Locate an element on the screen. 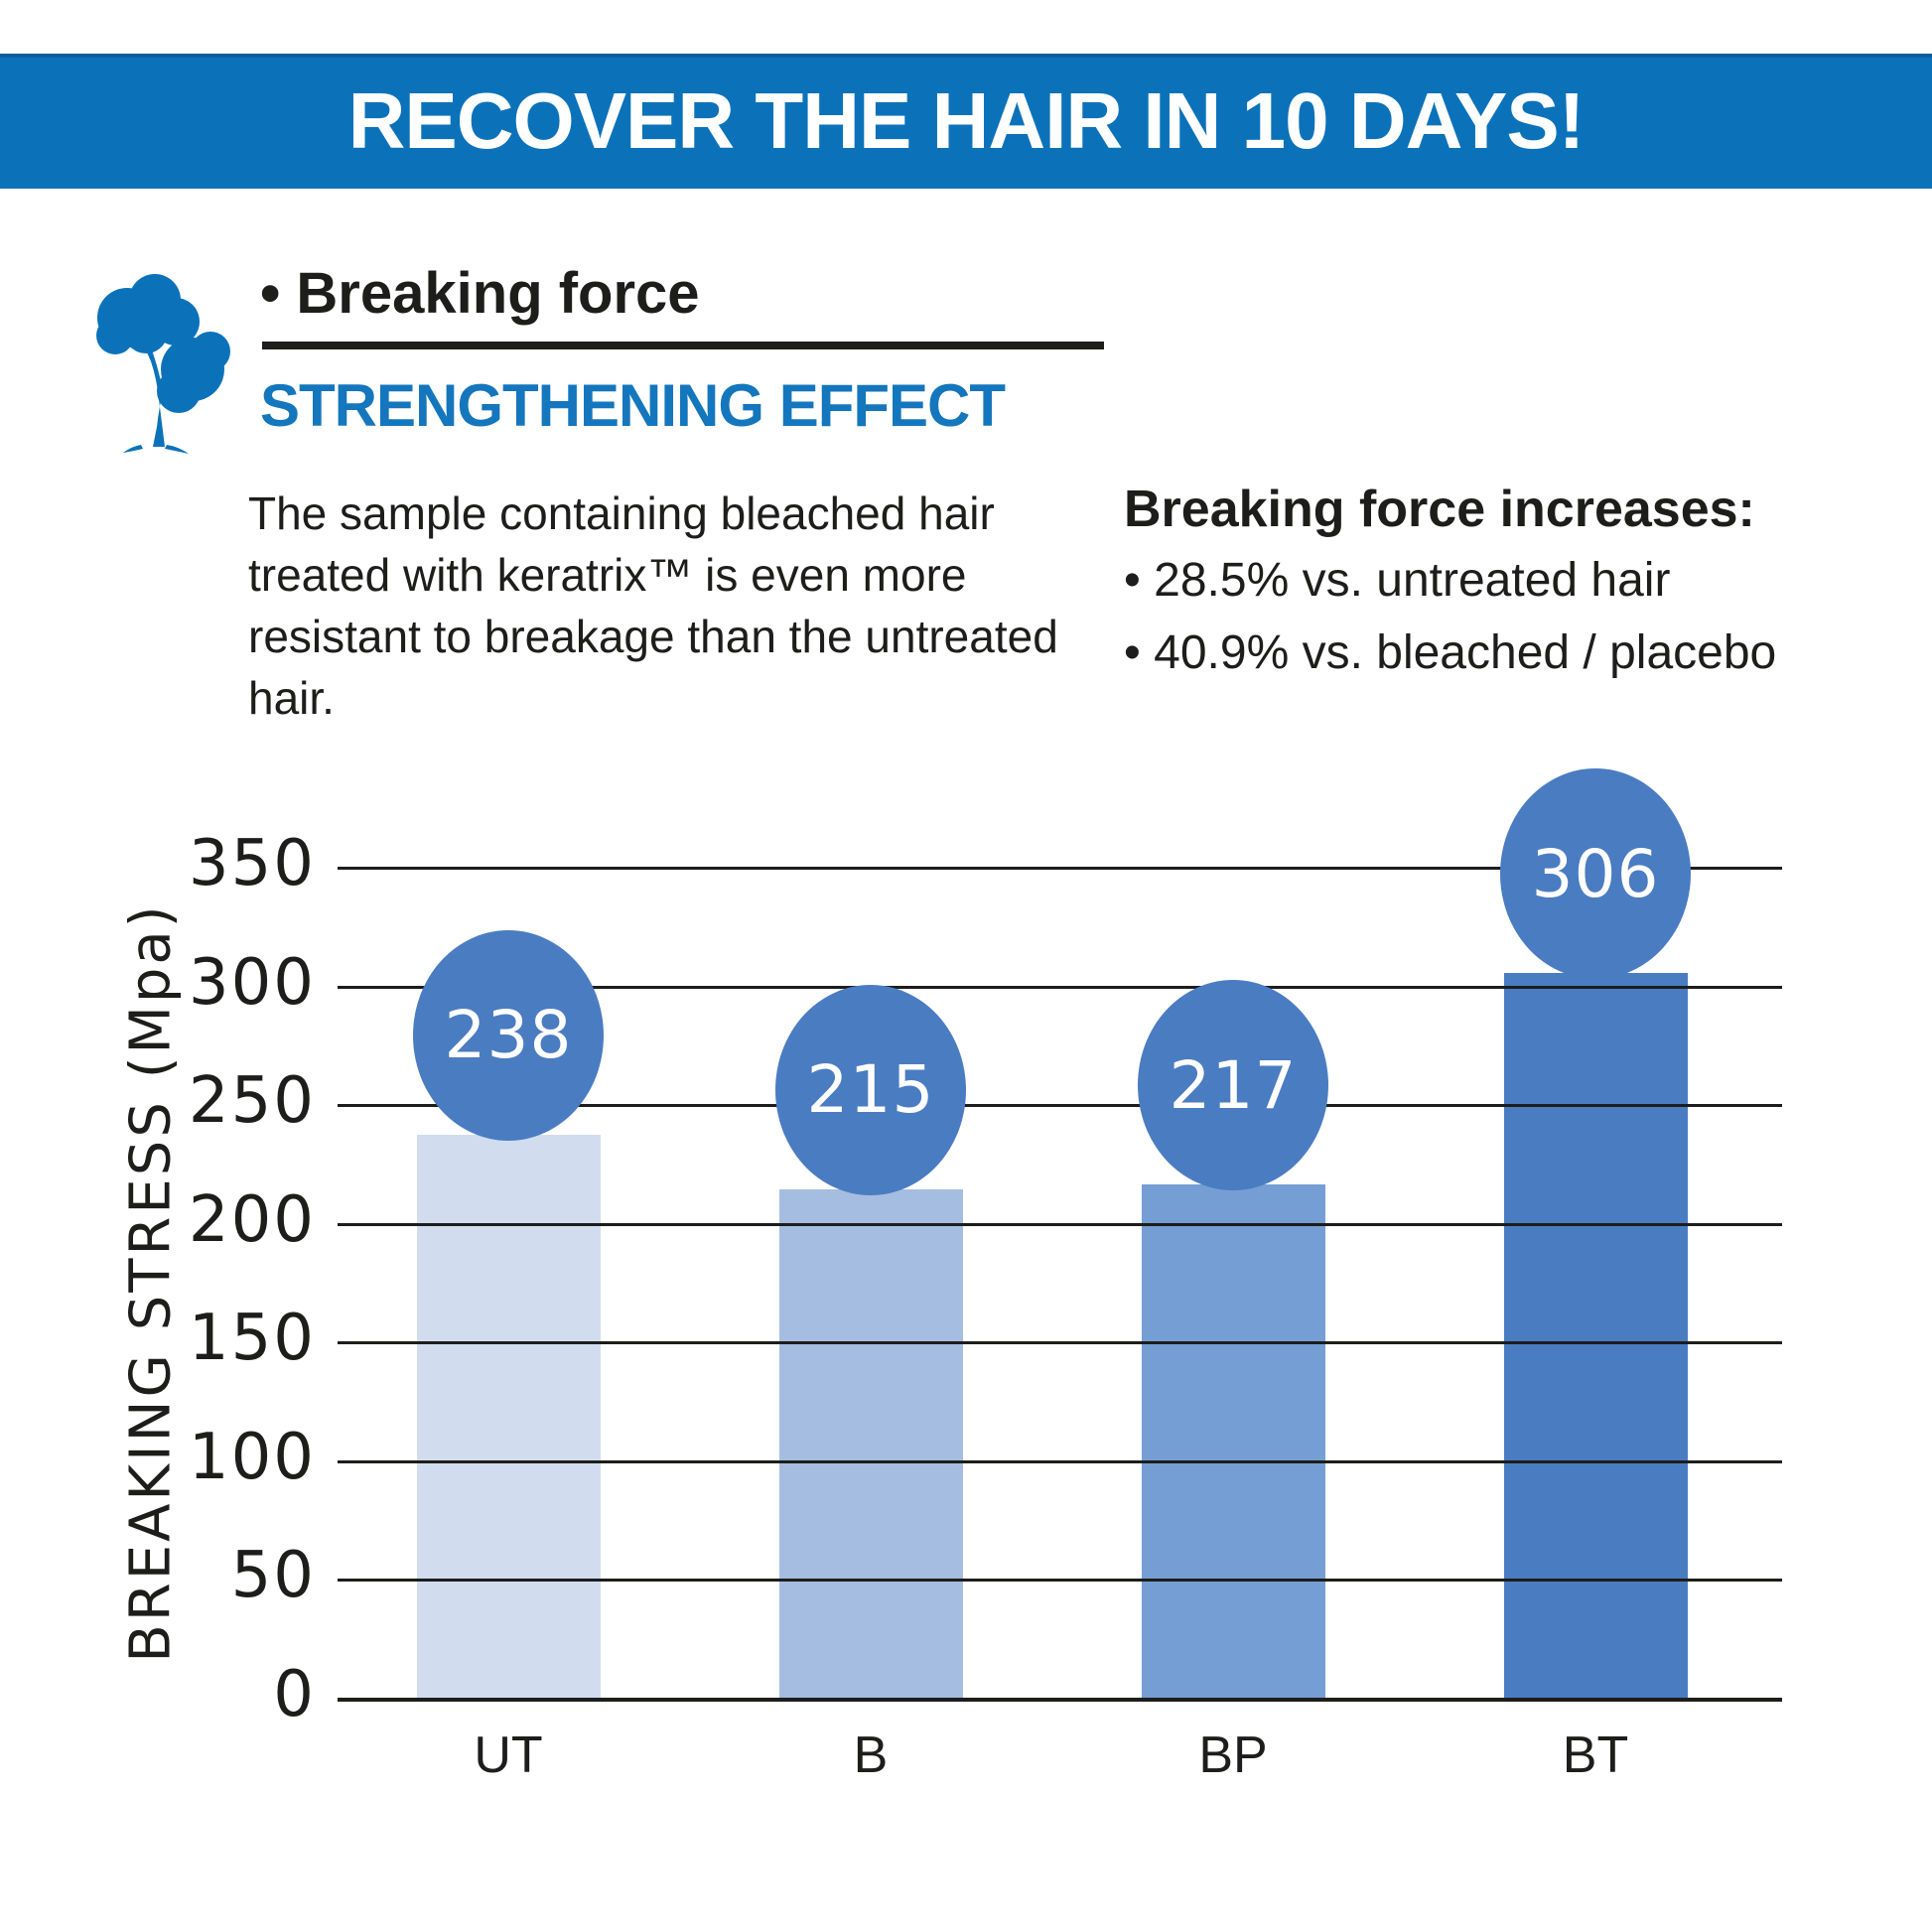  y-tick-label: 0 is located at coordinates (294, 1695).